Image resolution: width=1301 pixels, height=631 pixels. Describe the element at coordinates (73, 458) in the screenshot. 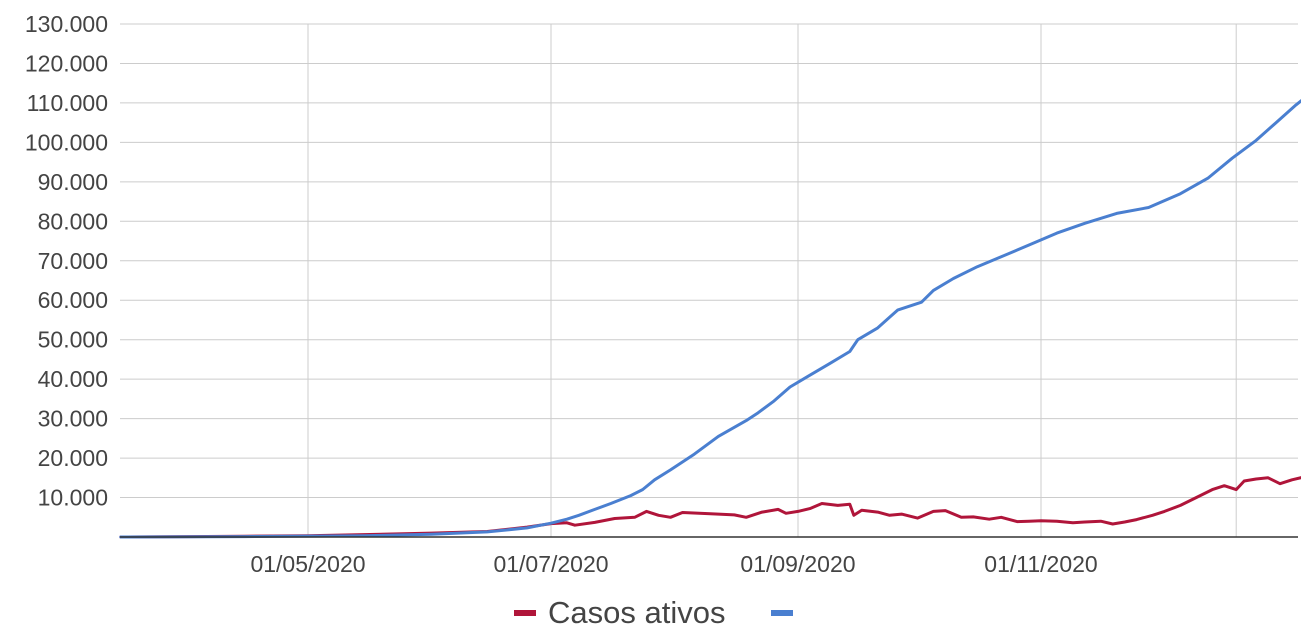

I see `y-tick-label: 20.000` at that location.